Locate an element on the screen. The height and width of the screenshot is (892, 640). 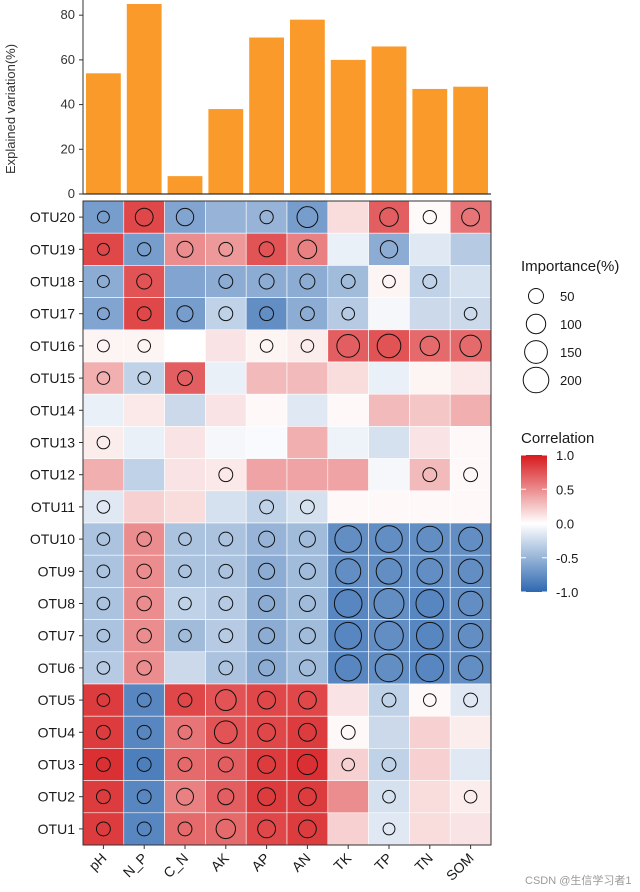
cell-OTU8-AP is located at coordinates (266, 603).